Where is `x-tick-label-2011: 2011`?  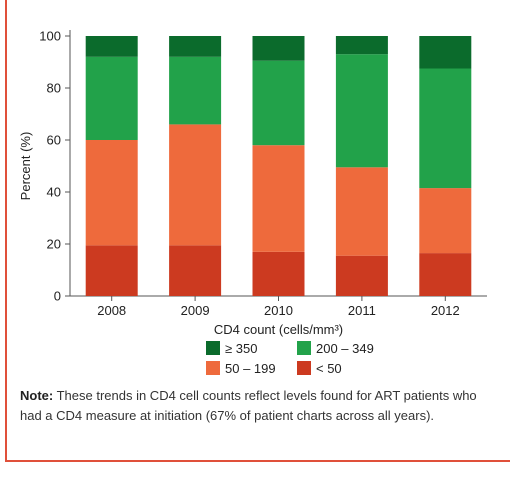
x-tick-label-2011: 2011 is located at coordinates (362, 310).